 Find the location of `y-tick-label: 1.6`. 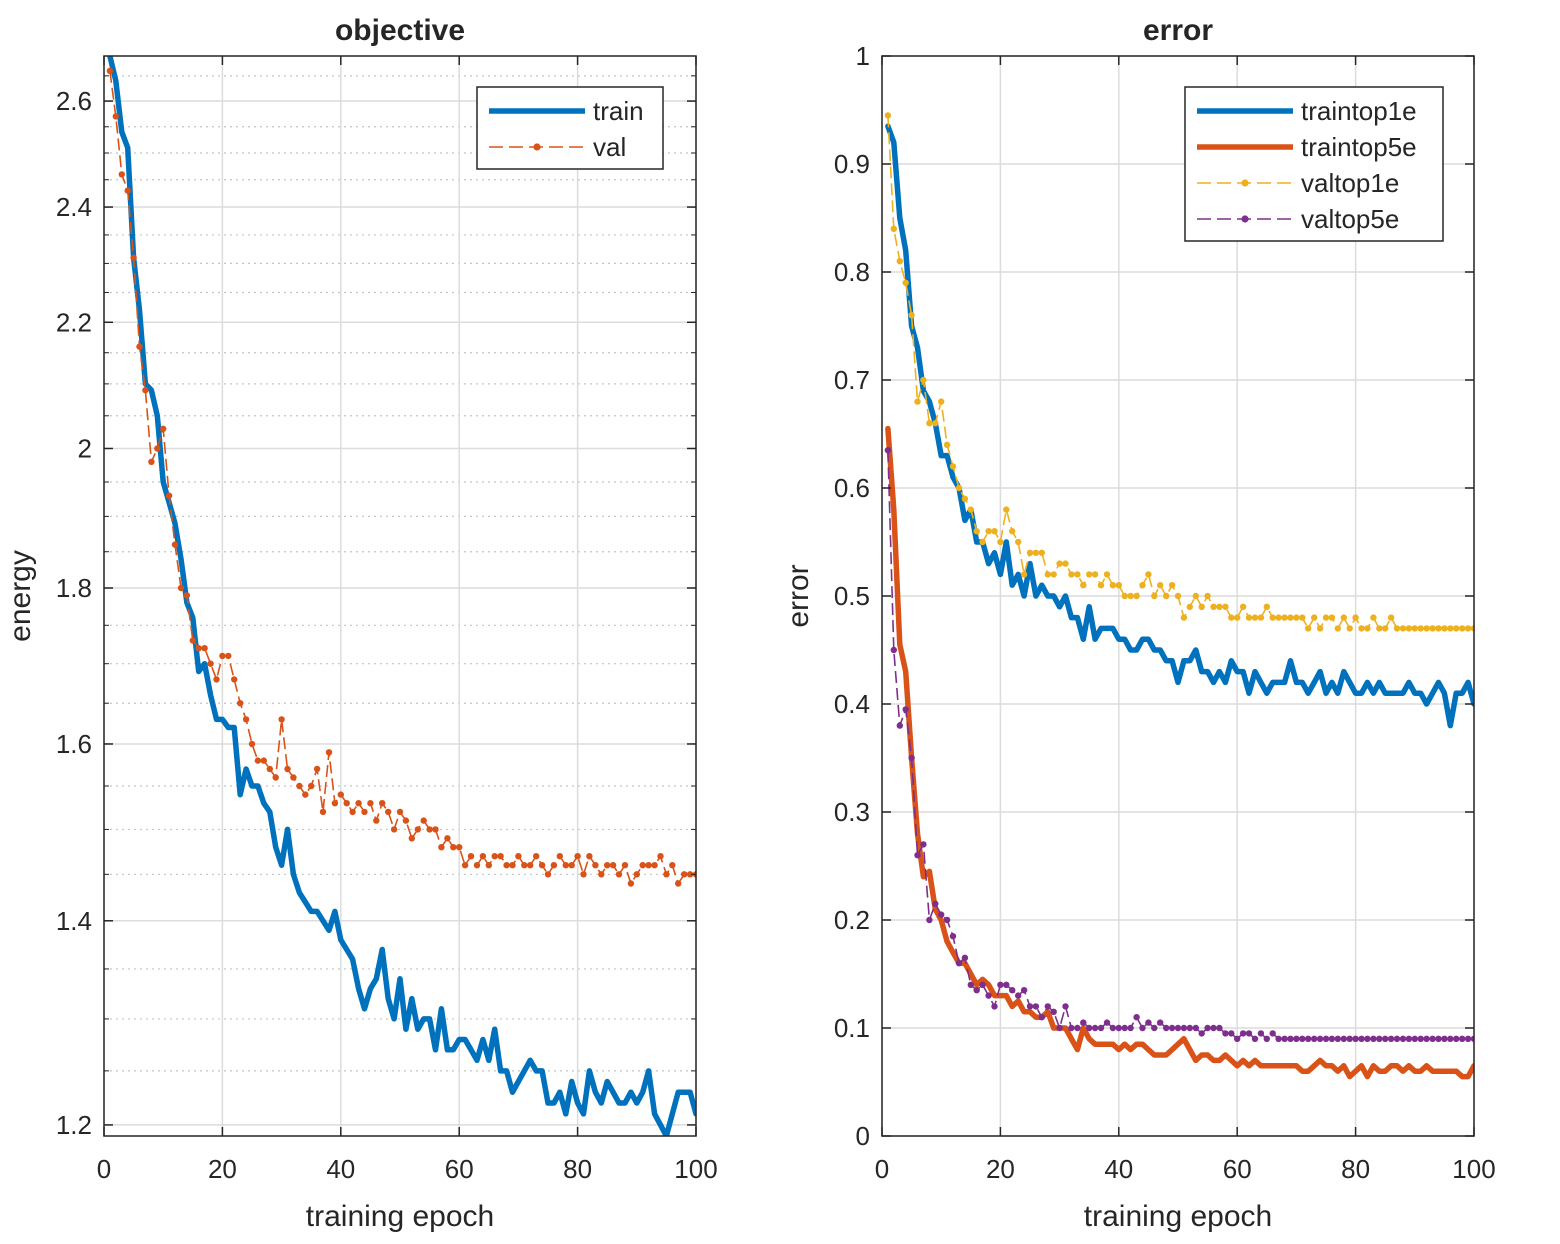

y-tick-label: 1.6 is located at coordinates (74, 744).